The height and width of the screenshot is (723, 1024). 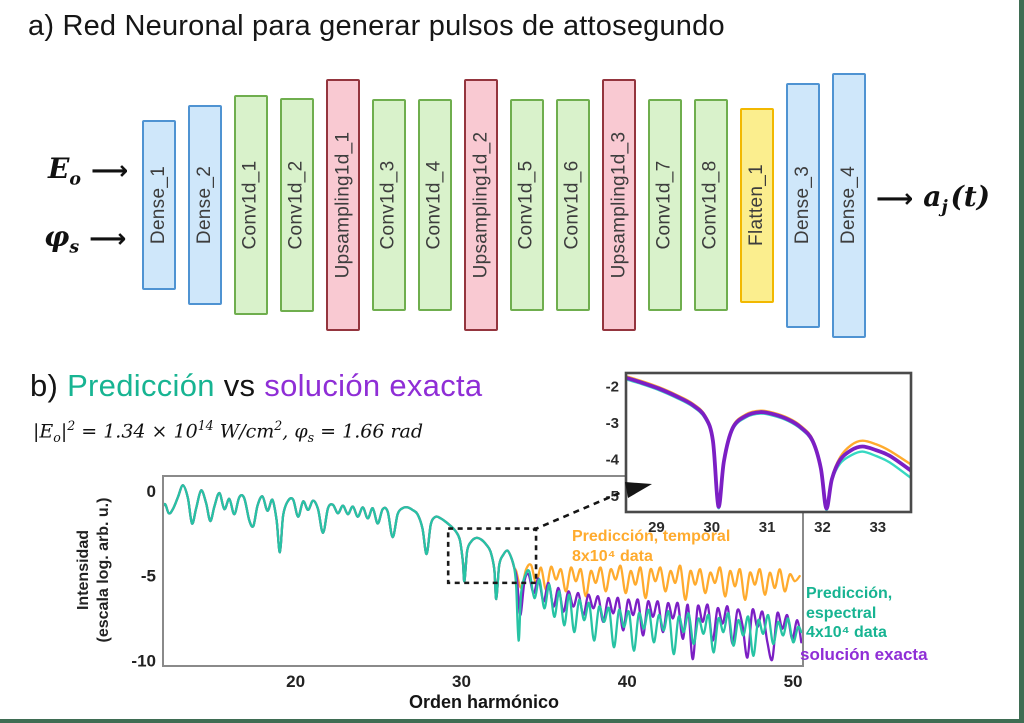 I want to click on layer-box-dense_4: Dense_4, so click(x=849, y=205).